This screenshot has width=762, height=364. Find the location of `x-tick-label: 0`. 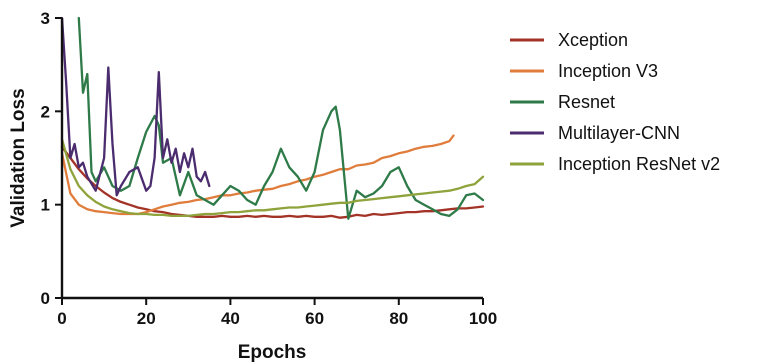

x-tick-label: 0 is located at coordinates (61, 318).